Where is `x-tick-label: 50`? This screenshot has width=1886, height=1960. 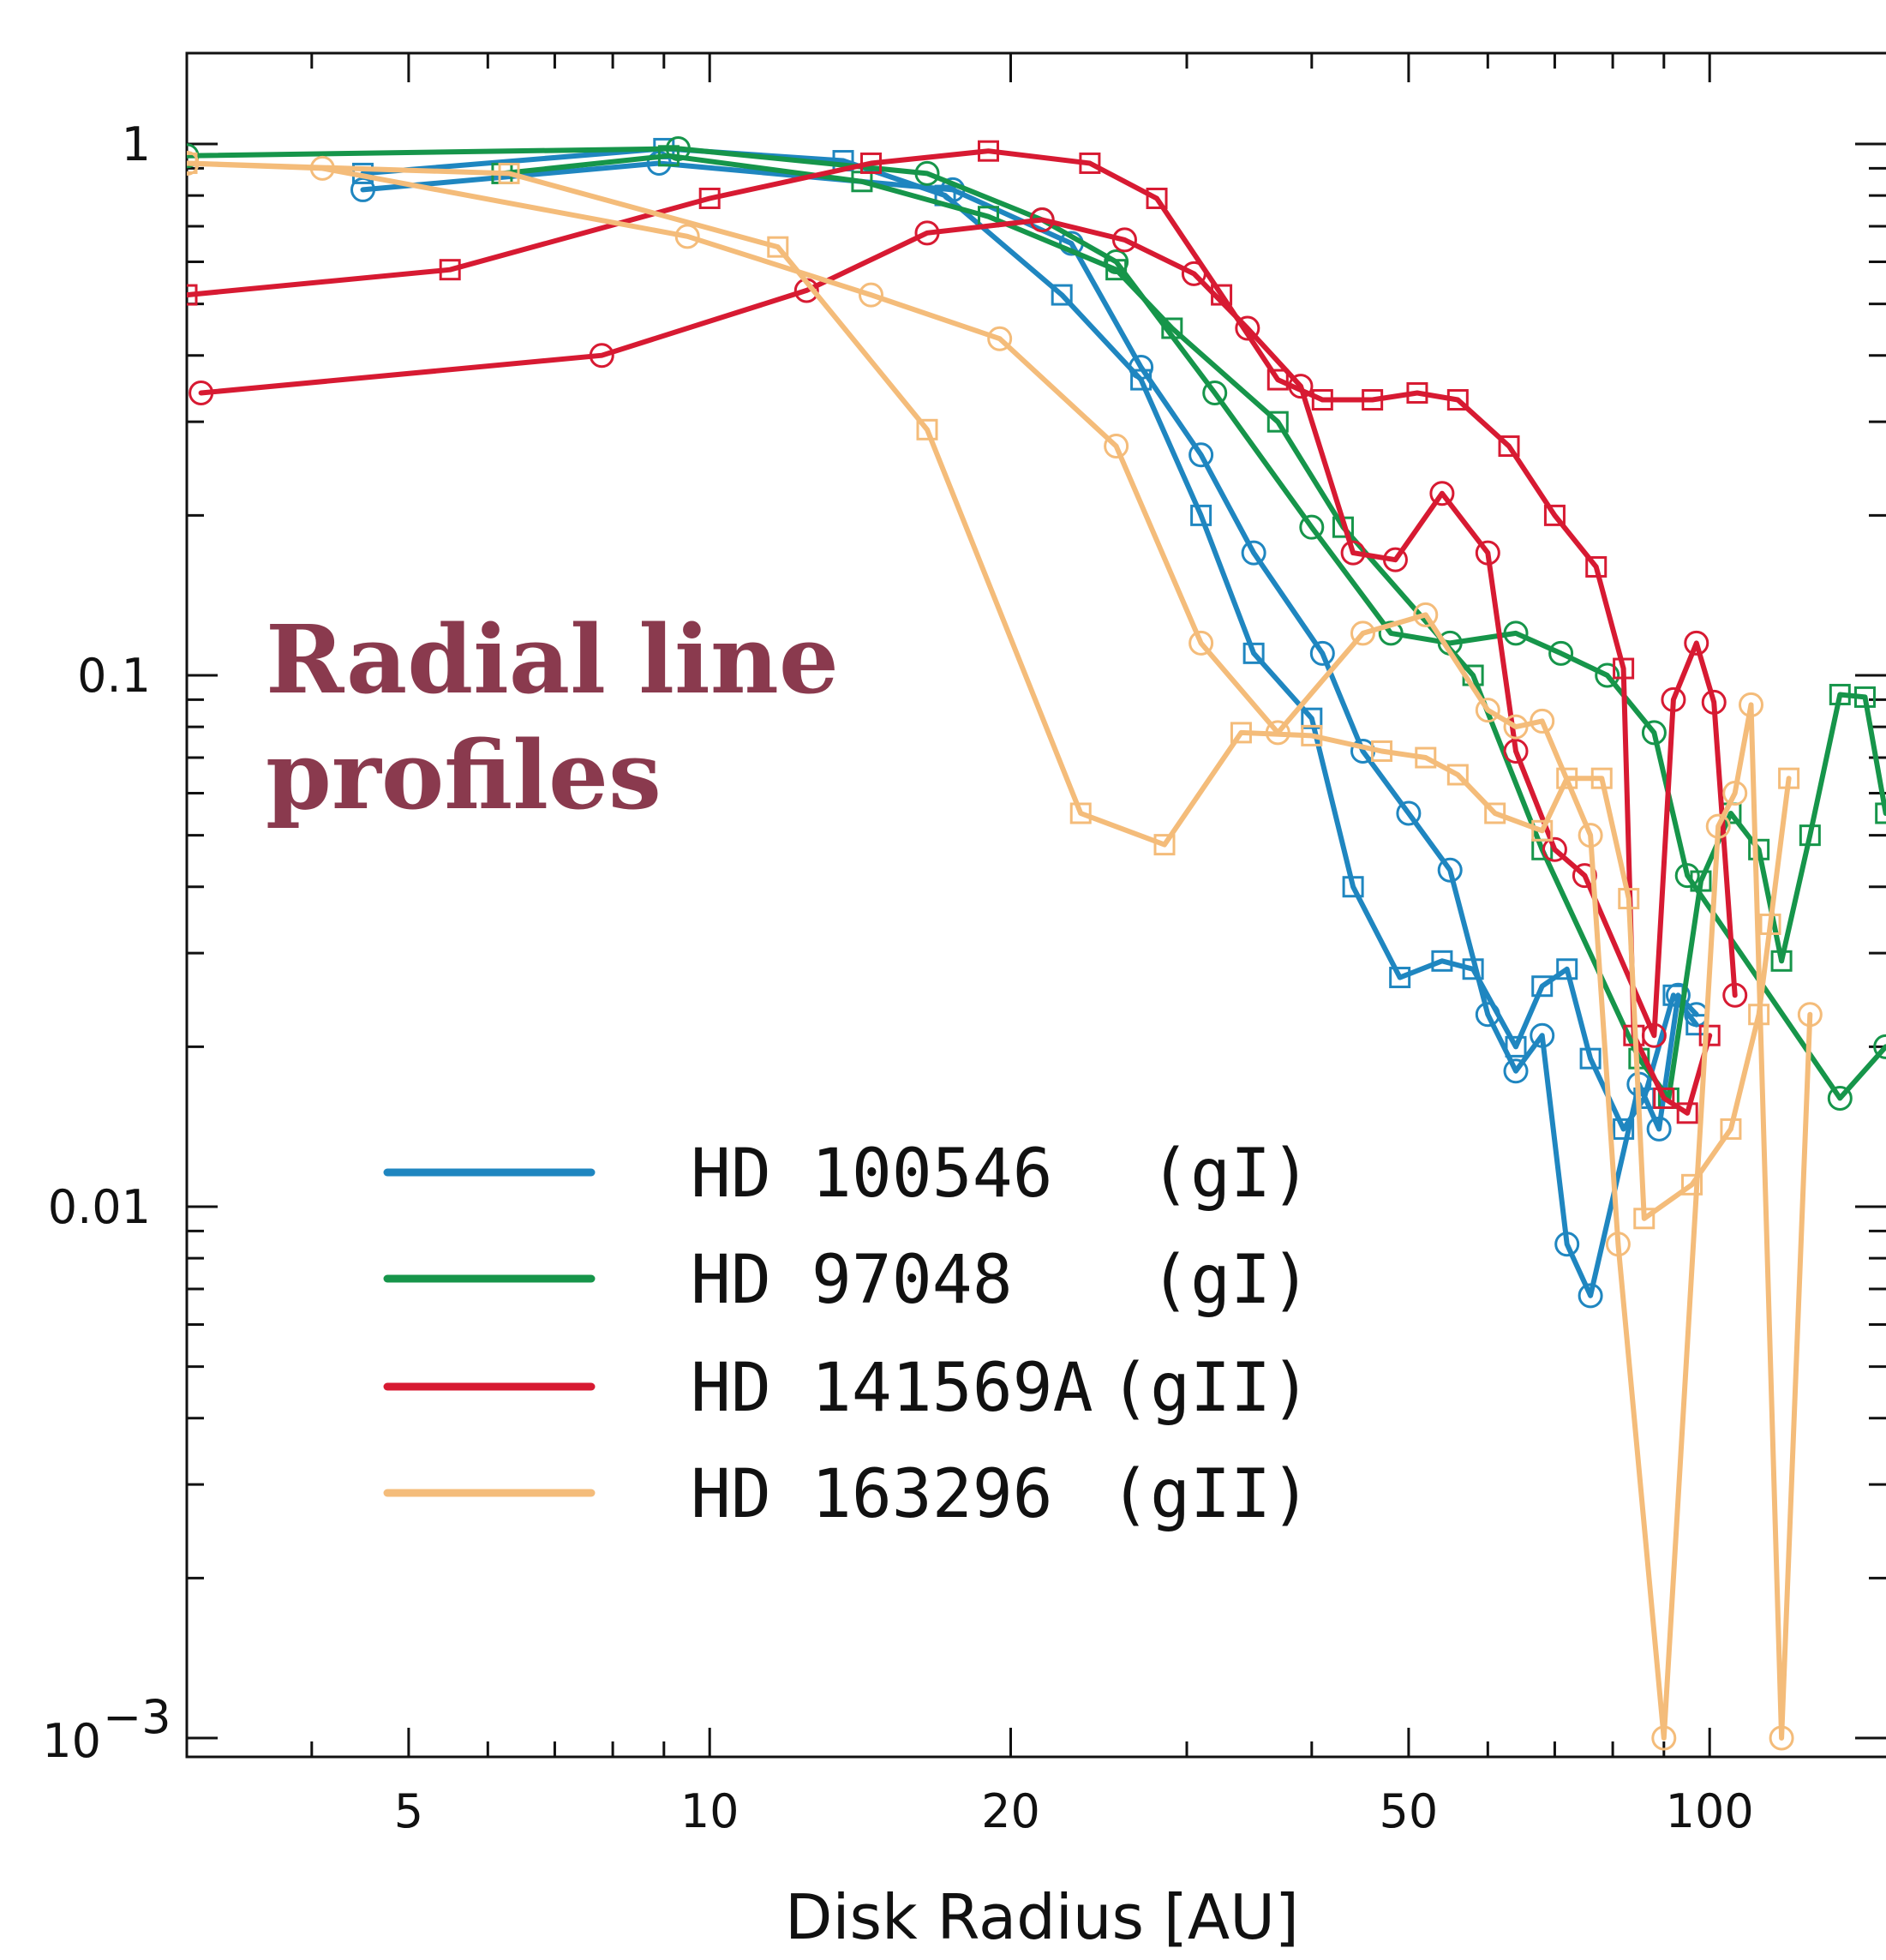 x-tick-label: 50 is located at coordinates (1409, 1811).